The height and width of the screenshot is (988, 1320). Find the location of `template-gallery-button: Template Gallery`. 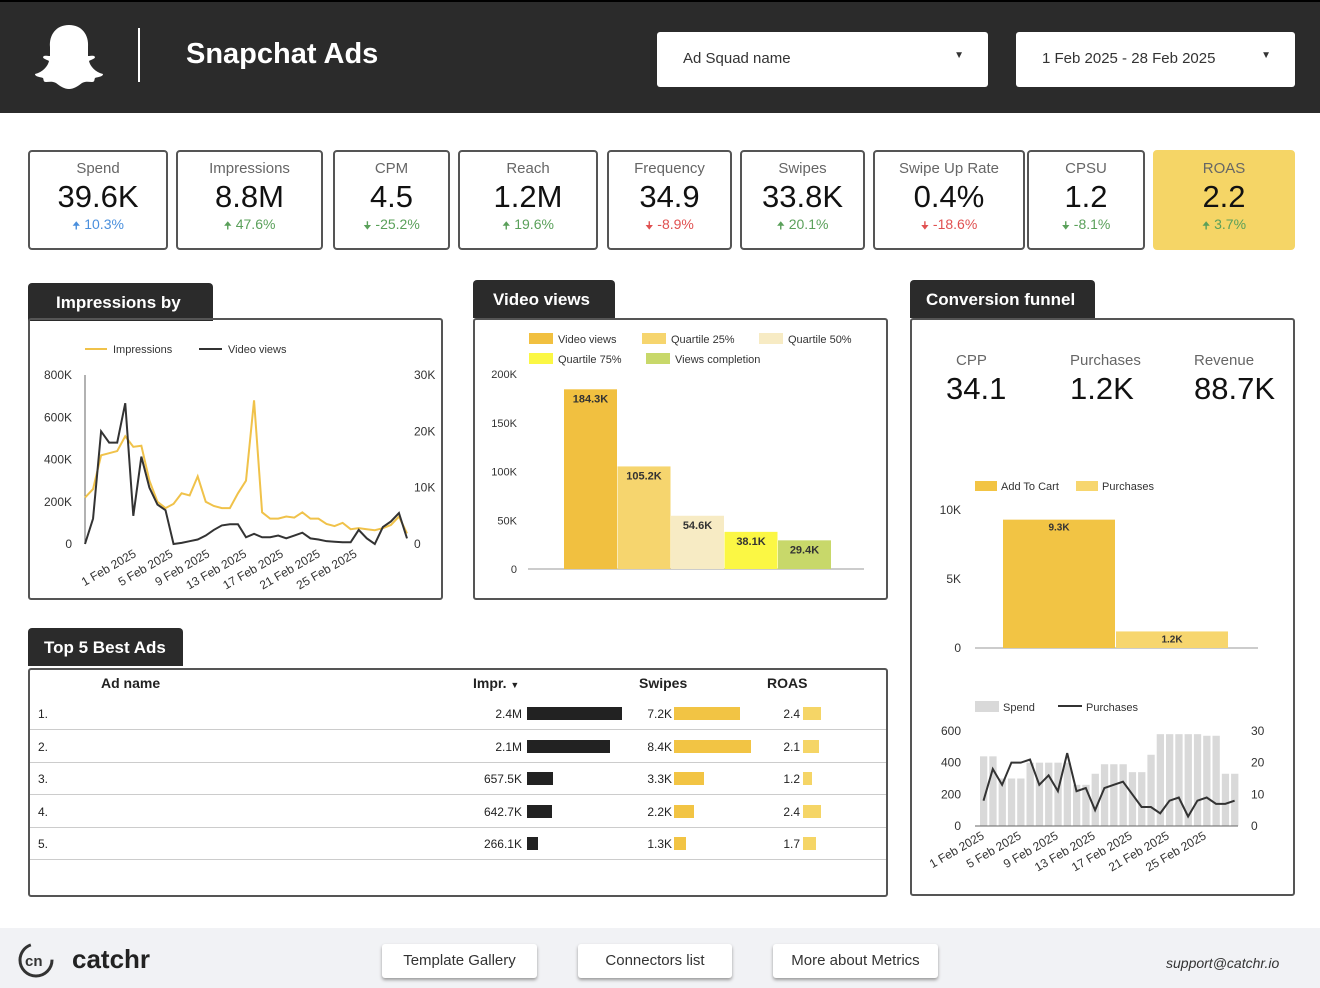

template-gallery-button: Template Gallery is located at coordinates (459, 961).